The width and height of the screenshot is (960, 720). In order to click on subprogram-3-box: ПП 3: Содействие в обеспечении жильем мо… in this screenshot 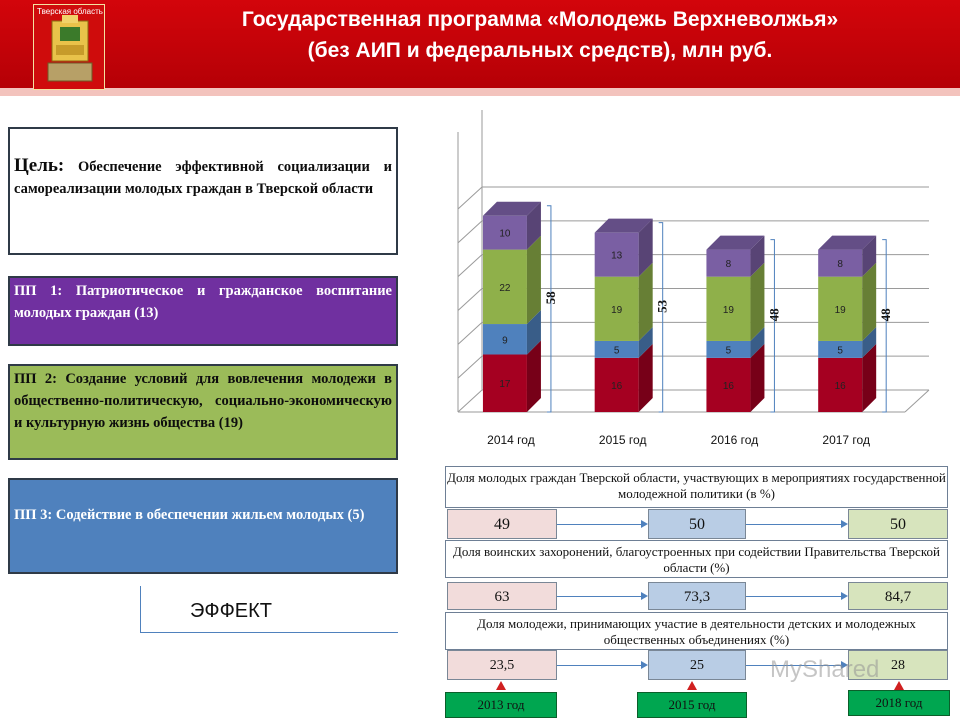, I will do `click(203, 526)`.